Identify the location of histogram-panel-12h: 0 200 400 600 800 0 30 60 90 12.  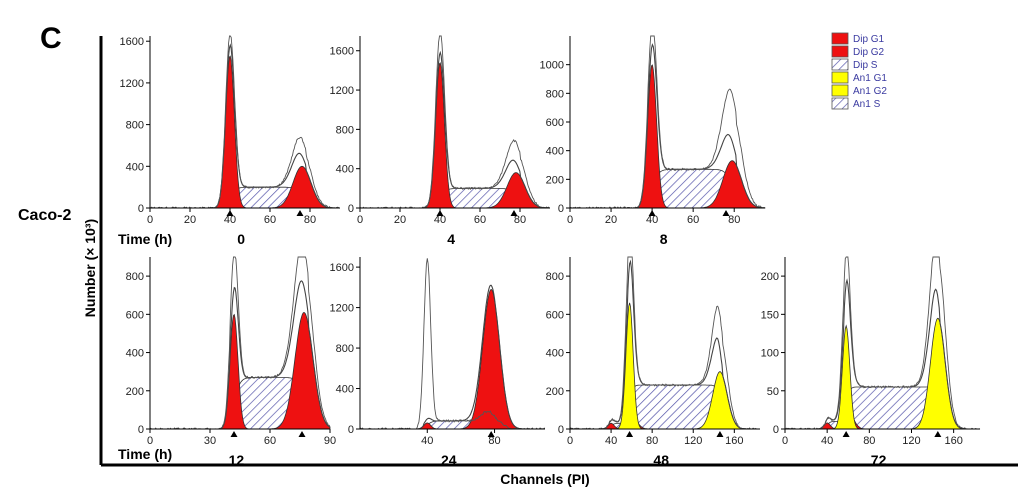
(231, 362).